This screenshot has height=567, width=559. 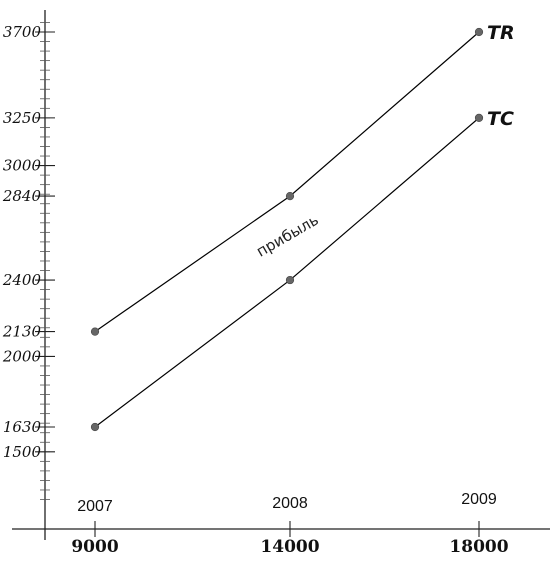 I want to click on year-label: 2009, so click(x=479, y=499).